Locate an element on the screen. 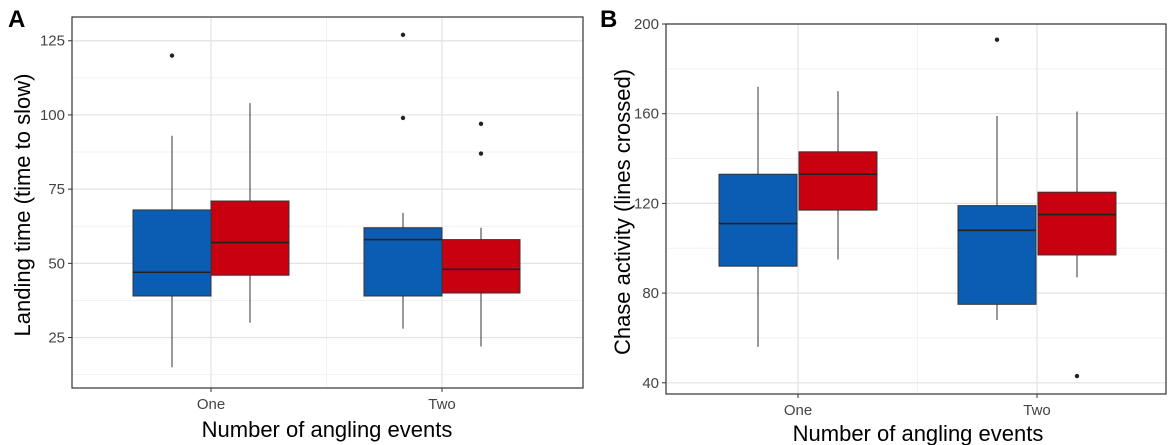 Image resolution: width=1169 pixels, height=445 pixels. y-tick-label: 50 is located at coordinates (56, 263).